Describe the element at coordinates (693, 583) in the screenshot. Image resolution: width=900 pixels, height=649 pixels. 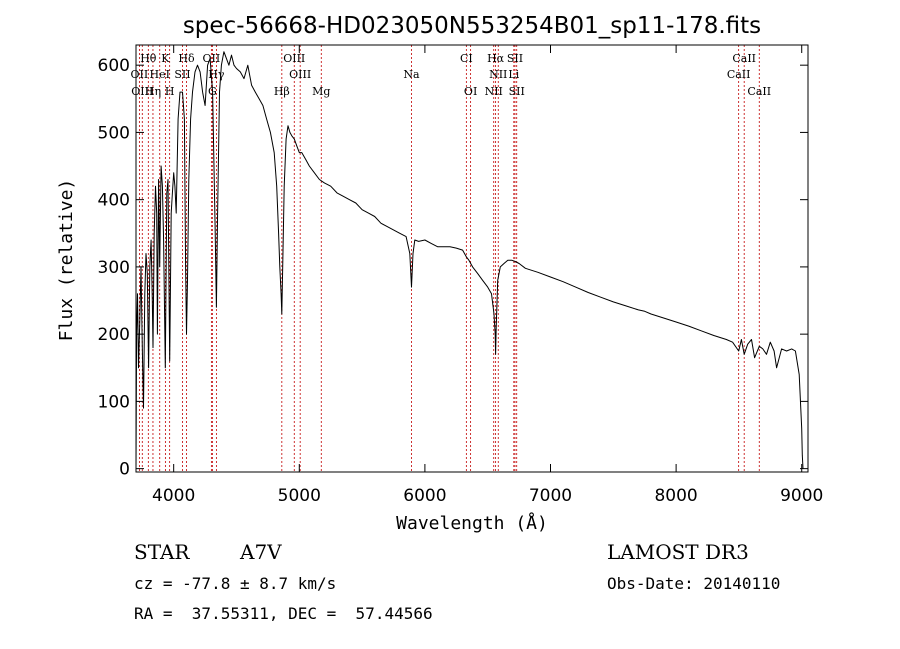
I see `obs-date: Obs-Date: 20140110` at that location.